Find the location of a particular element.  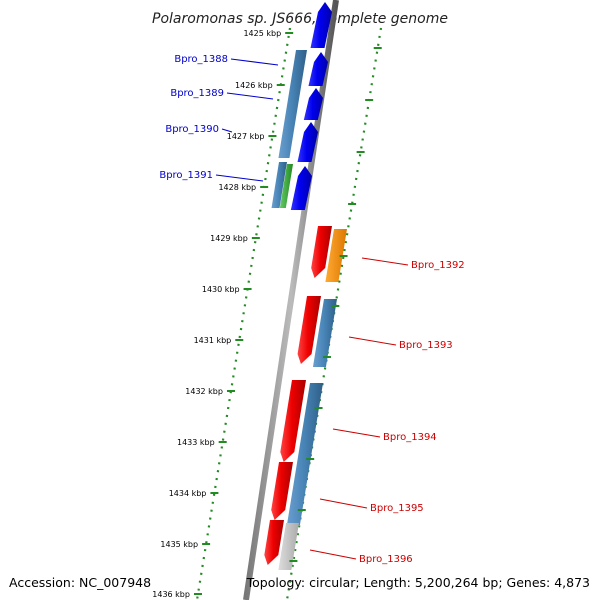

orange-feature-shape is located at coordinates (336, 255).